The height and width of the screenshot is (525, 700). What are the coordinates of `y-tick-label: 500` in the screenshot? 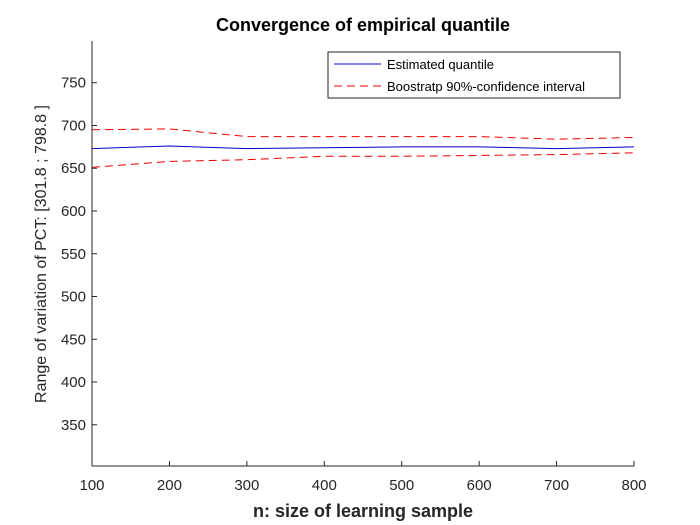 It's located at (73, 297).